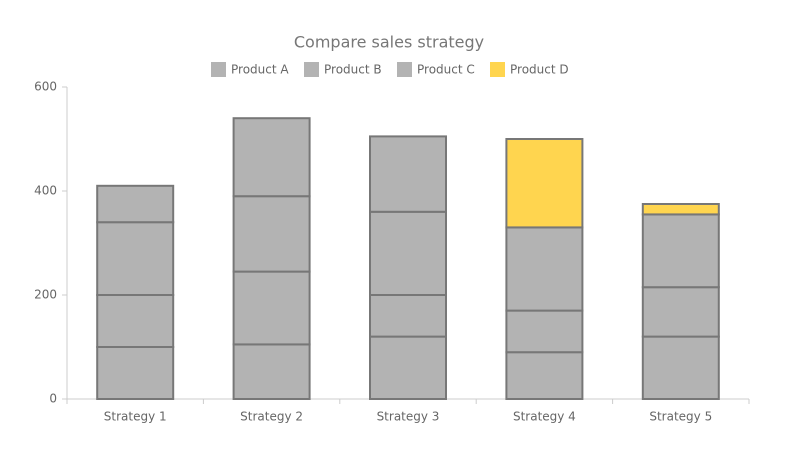 This screenshot has height=458, width=794. What do you see at coordinates (53, 399) in the screenshot?
I see `y-tick-label: 0` at bounding box center [53, 399].